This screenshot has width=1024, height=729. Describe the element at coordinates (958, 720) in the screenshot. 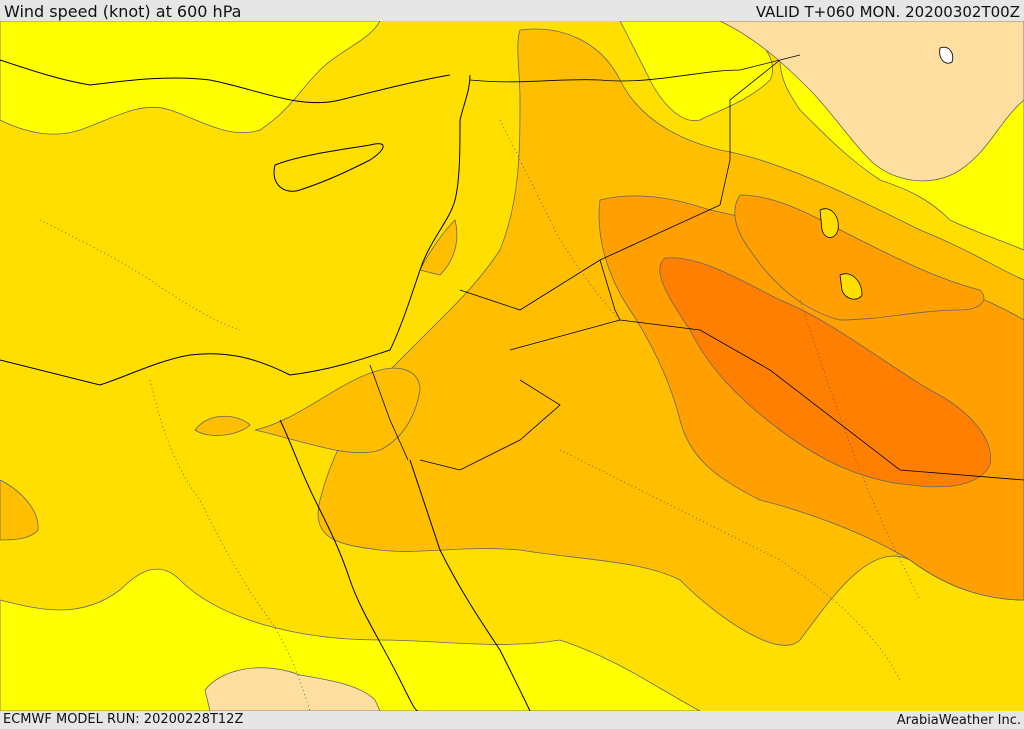

I see `provider-label: ArabiaWeather Inc.` at that location.